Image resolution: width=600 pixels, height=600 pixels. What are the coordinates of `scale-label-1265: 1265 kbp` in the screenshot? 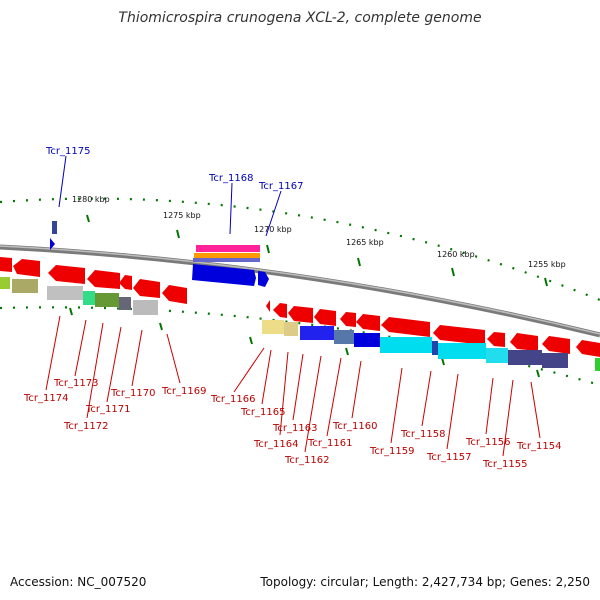 It's located at (365, 242).